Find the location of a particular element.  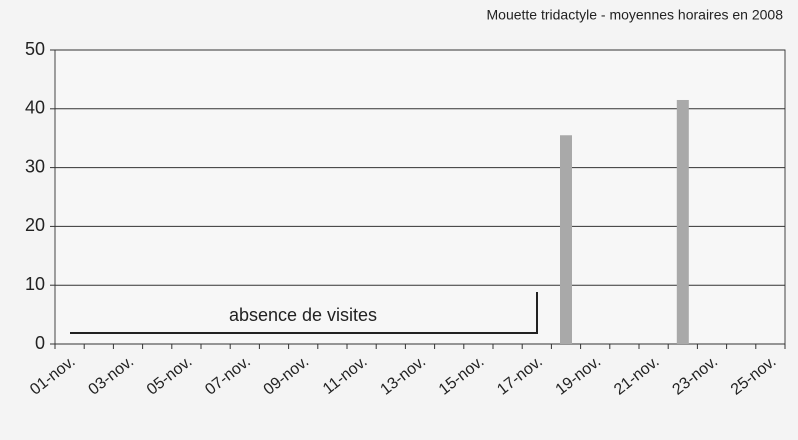

annotation-bracket is located at coordinates (304, 313).